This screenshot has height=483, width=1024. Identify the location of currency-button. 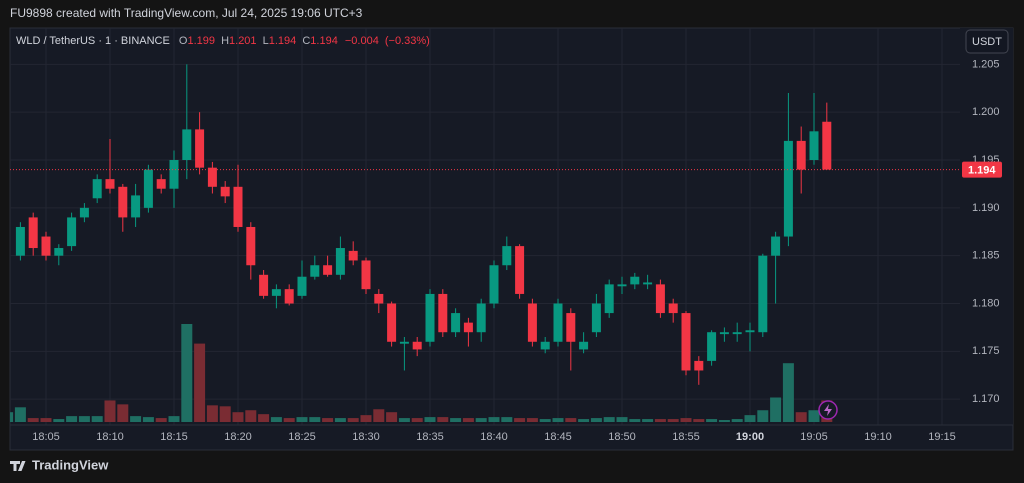
(987, 41).